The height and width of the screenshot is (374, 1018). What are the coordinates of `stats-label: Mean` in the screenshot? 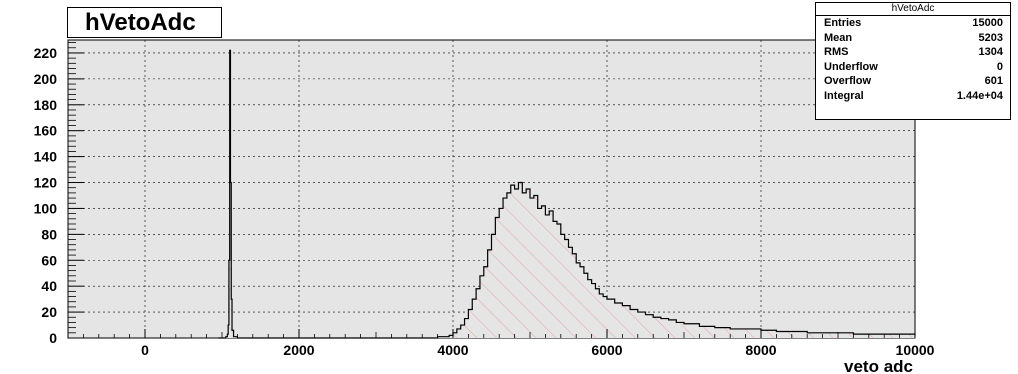 It's located at (838, 37).